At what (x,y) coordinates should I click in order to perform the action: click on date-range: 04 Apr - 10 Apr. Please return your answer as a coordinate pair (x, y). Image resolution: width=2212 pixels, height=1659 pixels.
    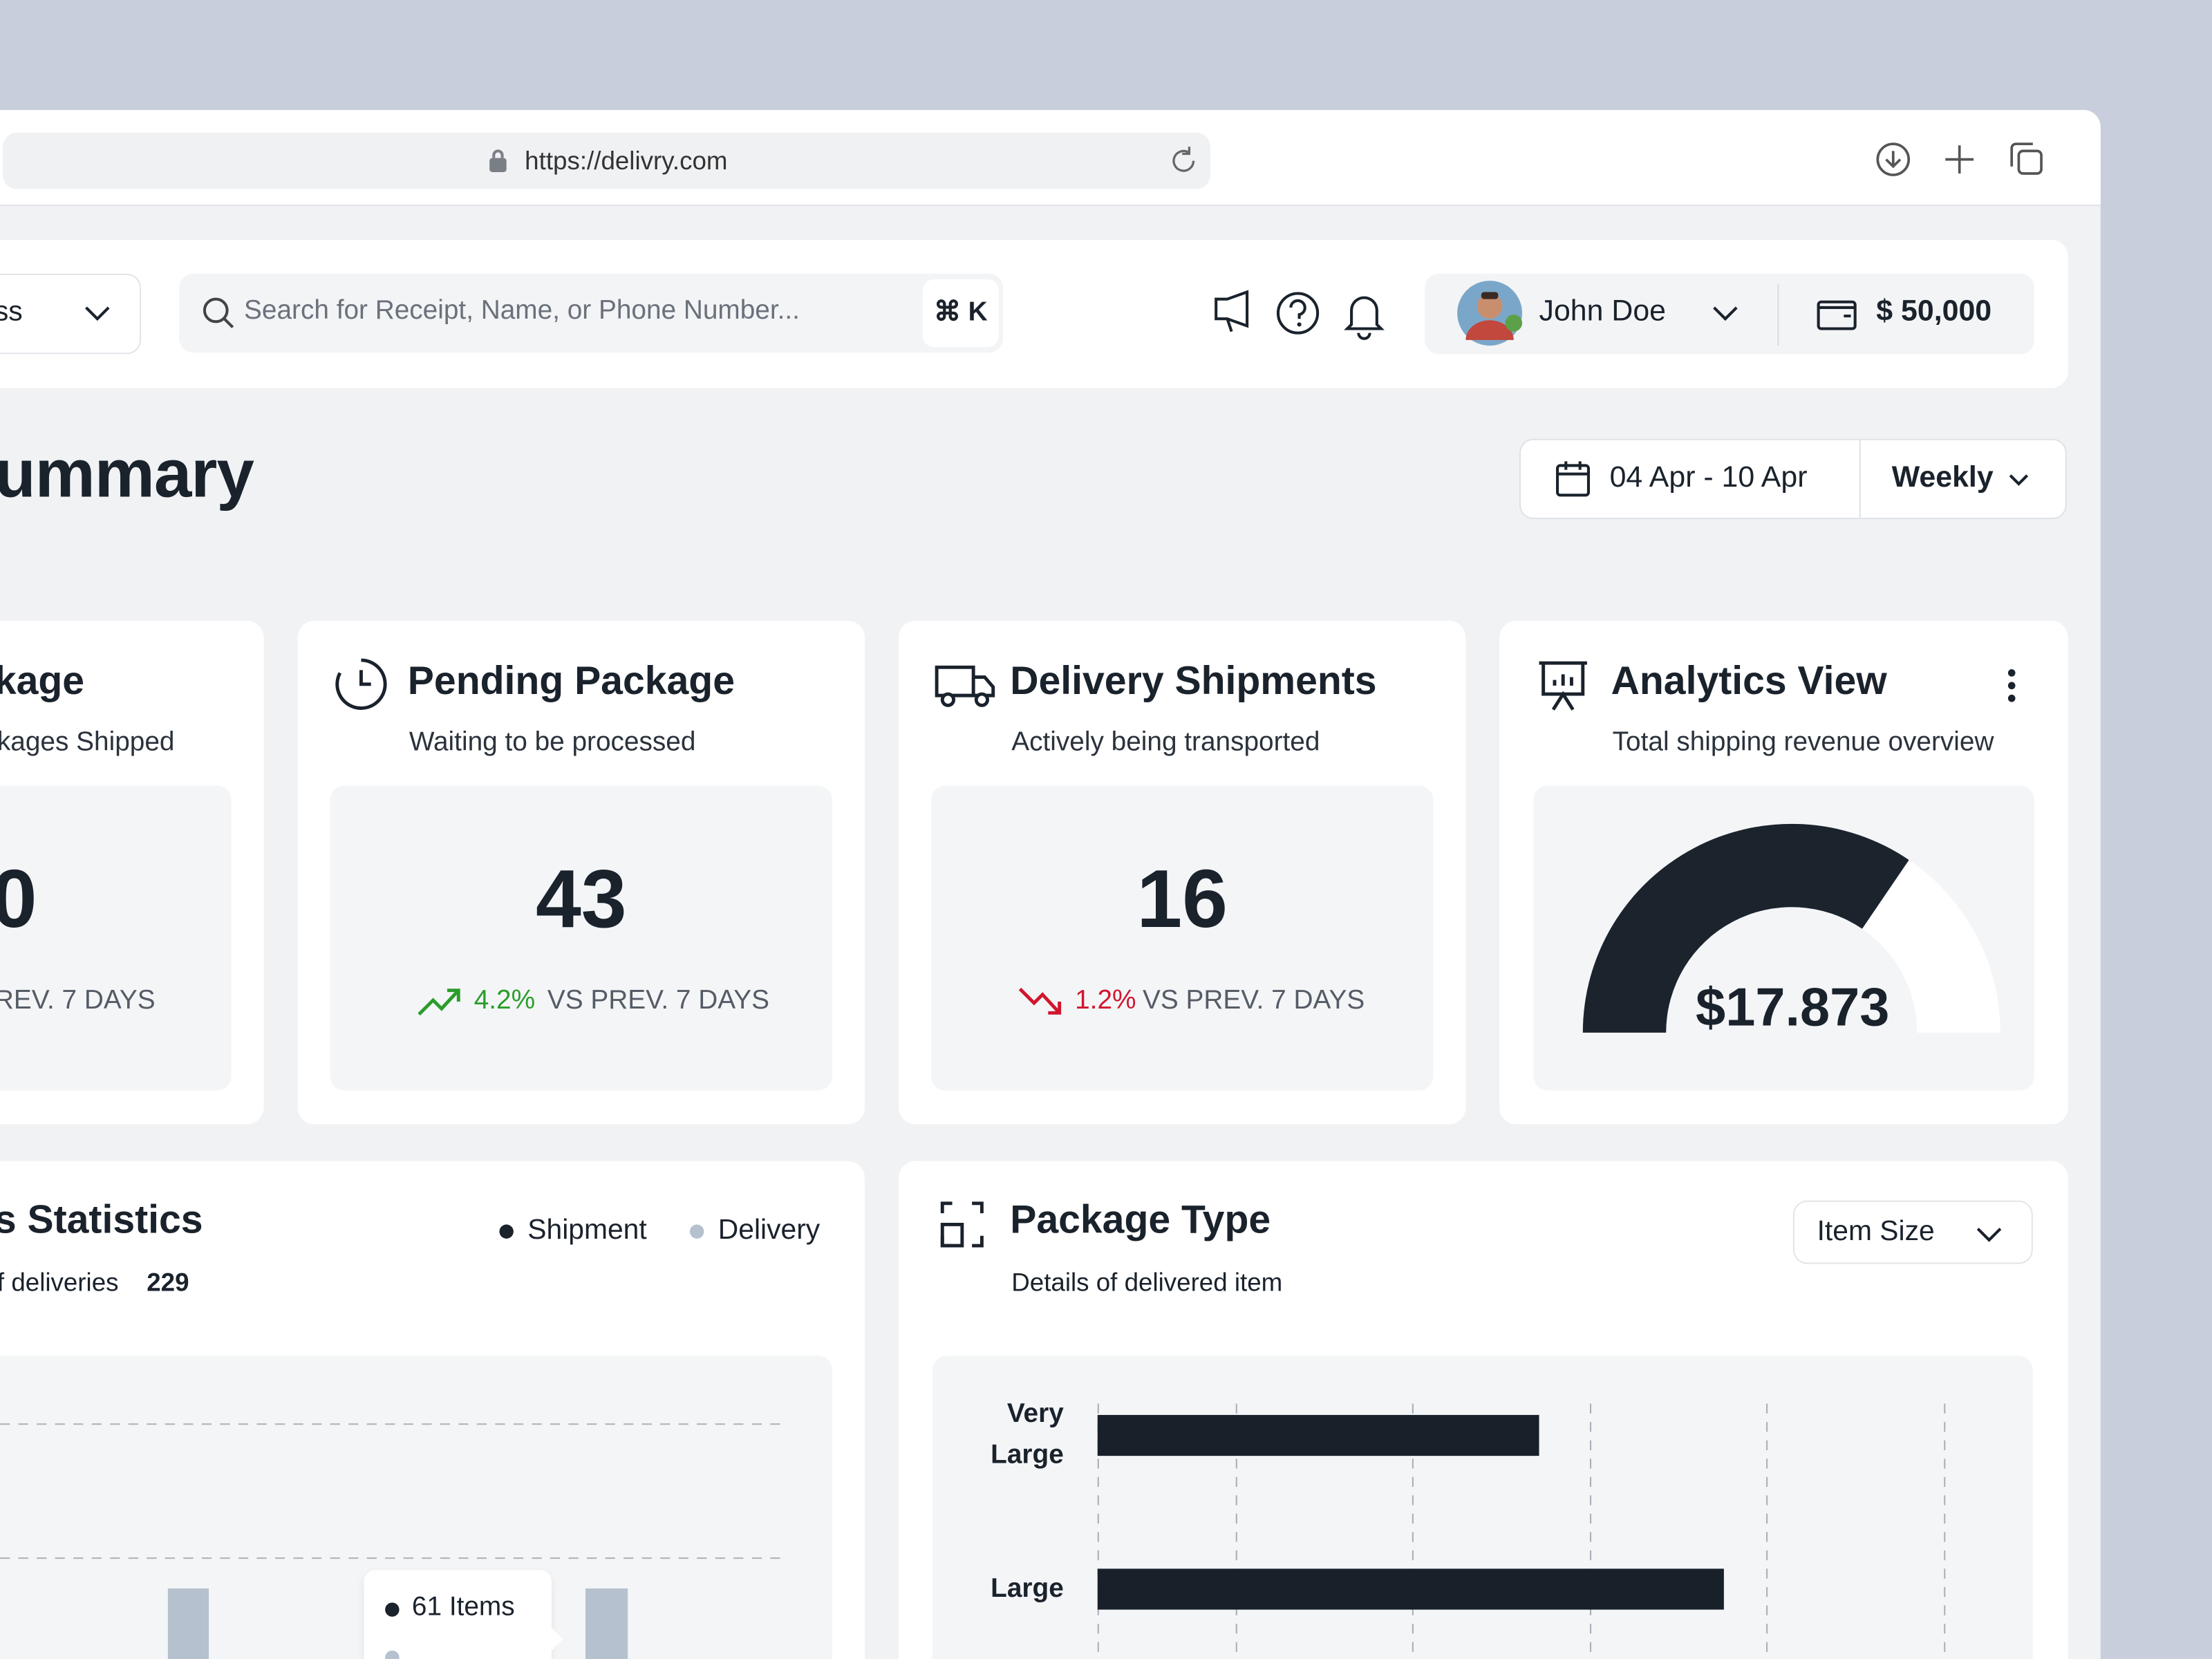
    Looking at the image, I should click on (1708, 477).